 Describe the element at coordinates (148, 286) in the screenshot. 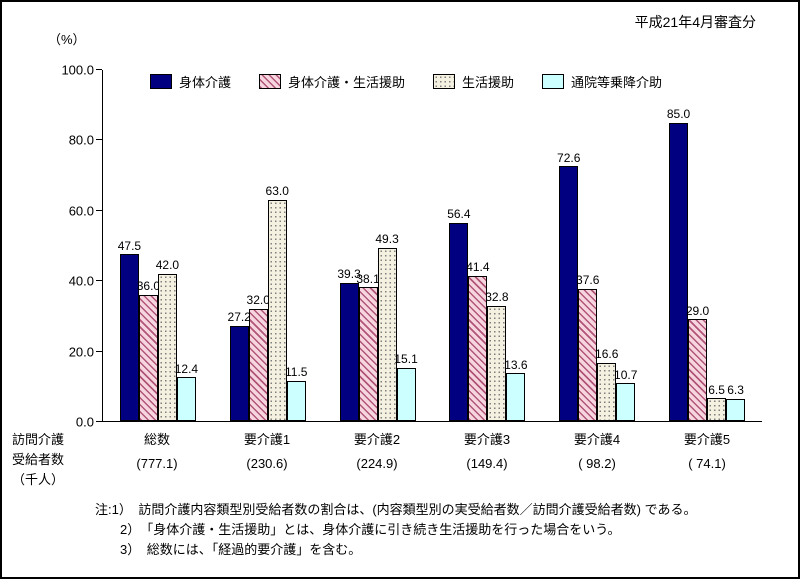

I see `bar-value-label: 36.0` at that location.